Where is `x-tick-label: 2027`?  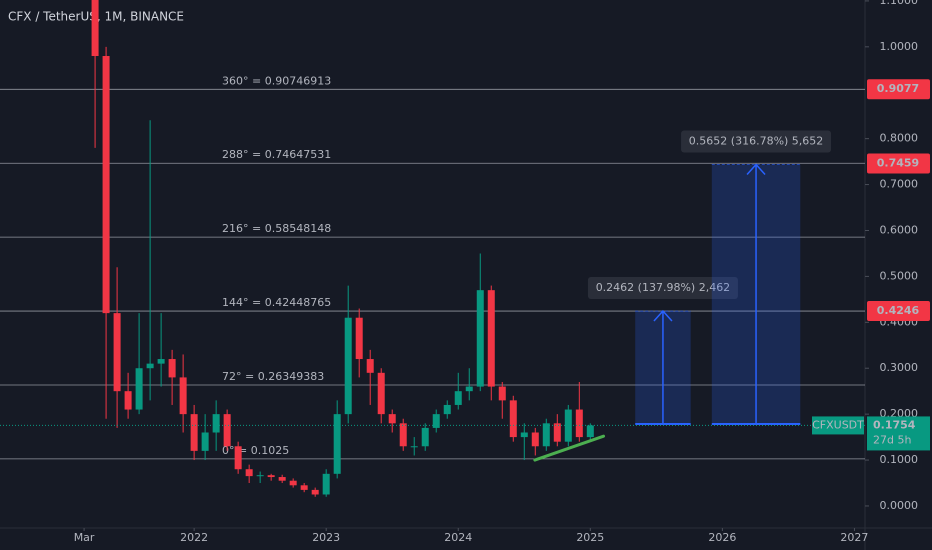 x-tick-label: 2027 is located at coordinates (854, 537).